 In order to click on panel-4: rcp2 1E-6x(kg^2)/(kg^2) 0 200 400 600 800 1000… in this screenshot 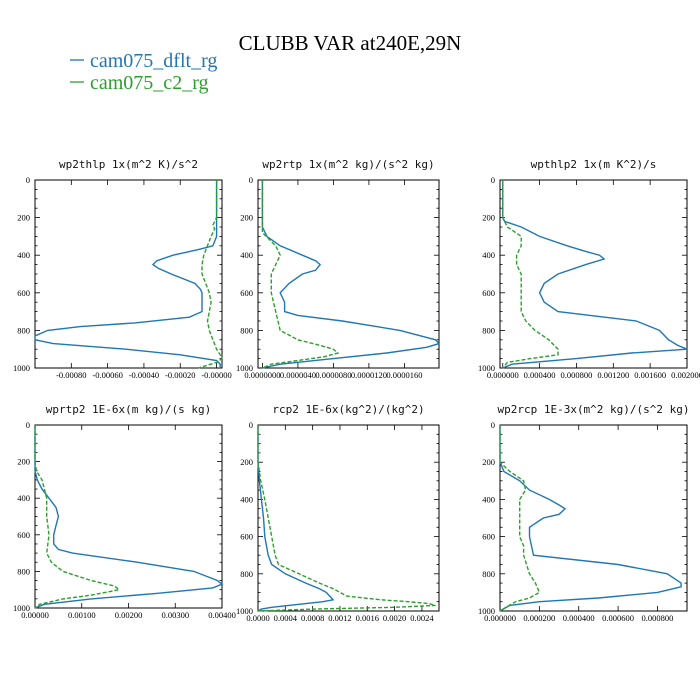, I will do `click(338, 513)`.